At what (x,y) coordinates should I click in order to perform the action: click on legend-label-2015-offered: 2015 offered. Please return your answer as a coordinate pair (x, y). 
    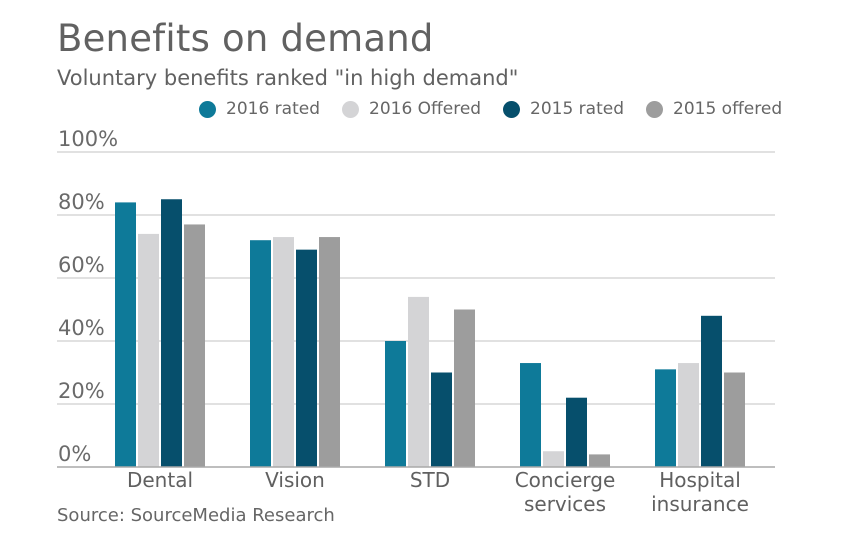
    Looking at the image, I should click on (728, 109).